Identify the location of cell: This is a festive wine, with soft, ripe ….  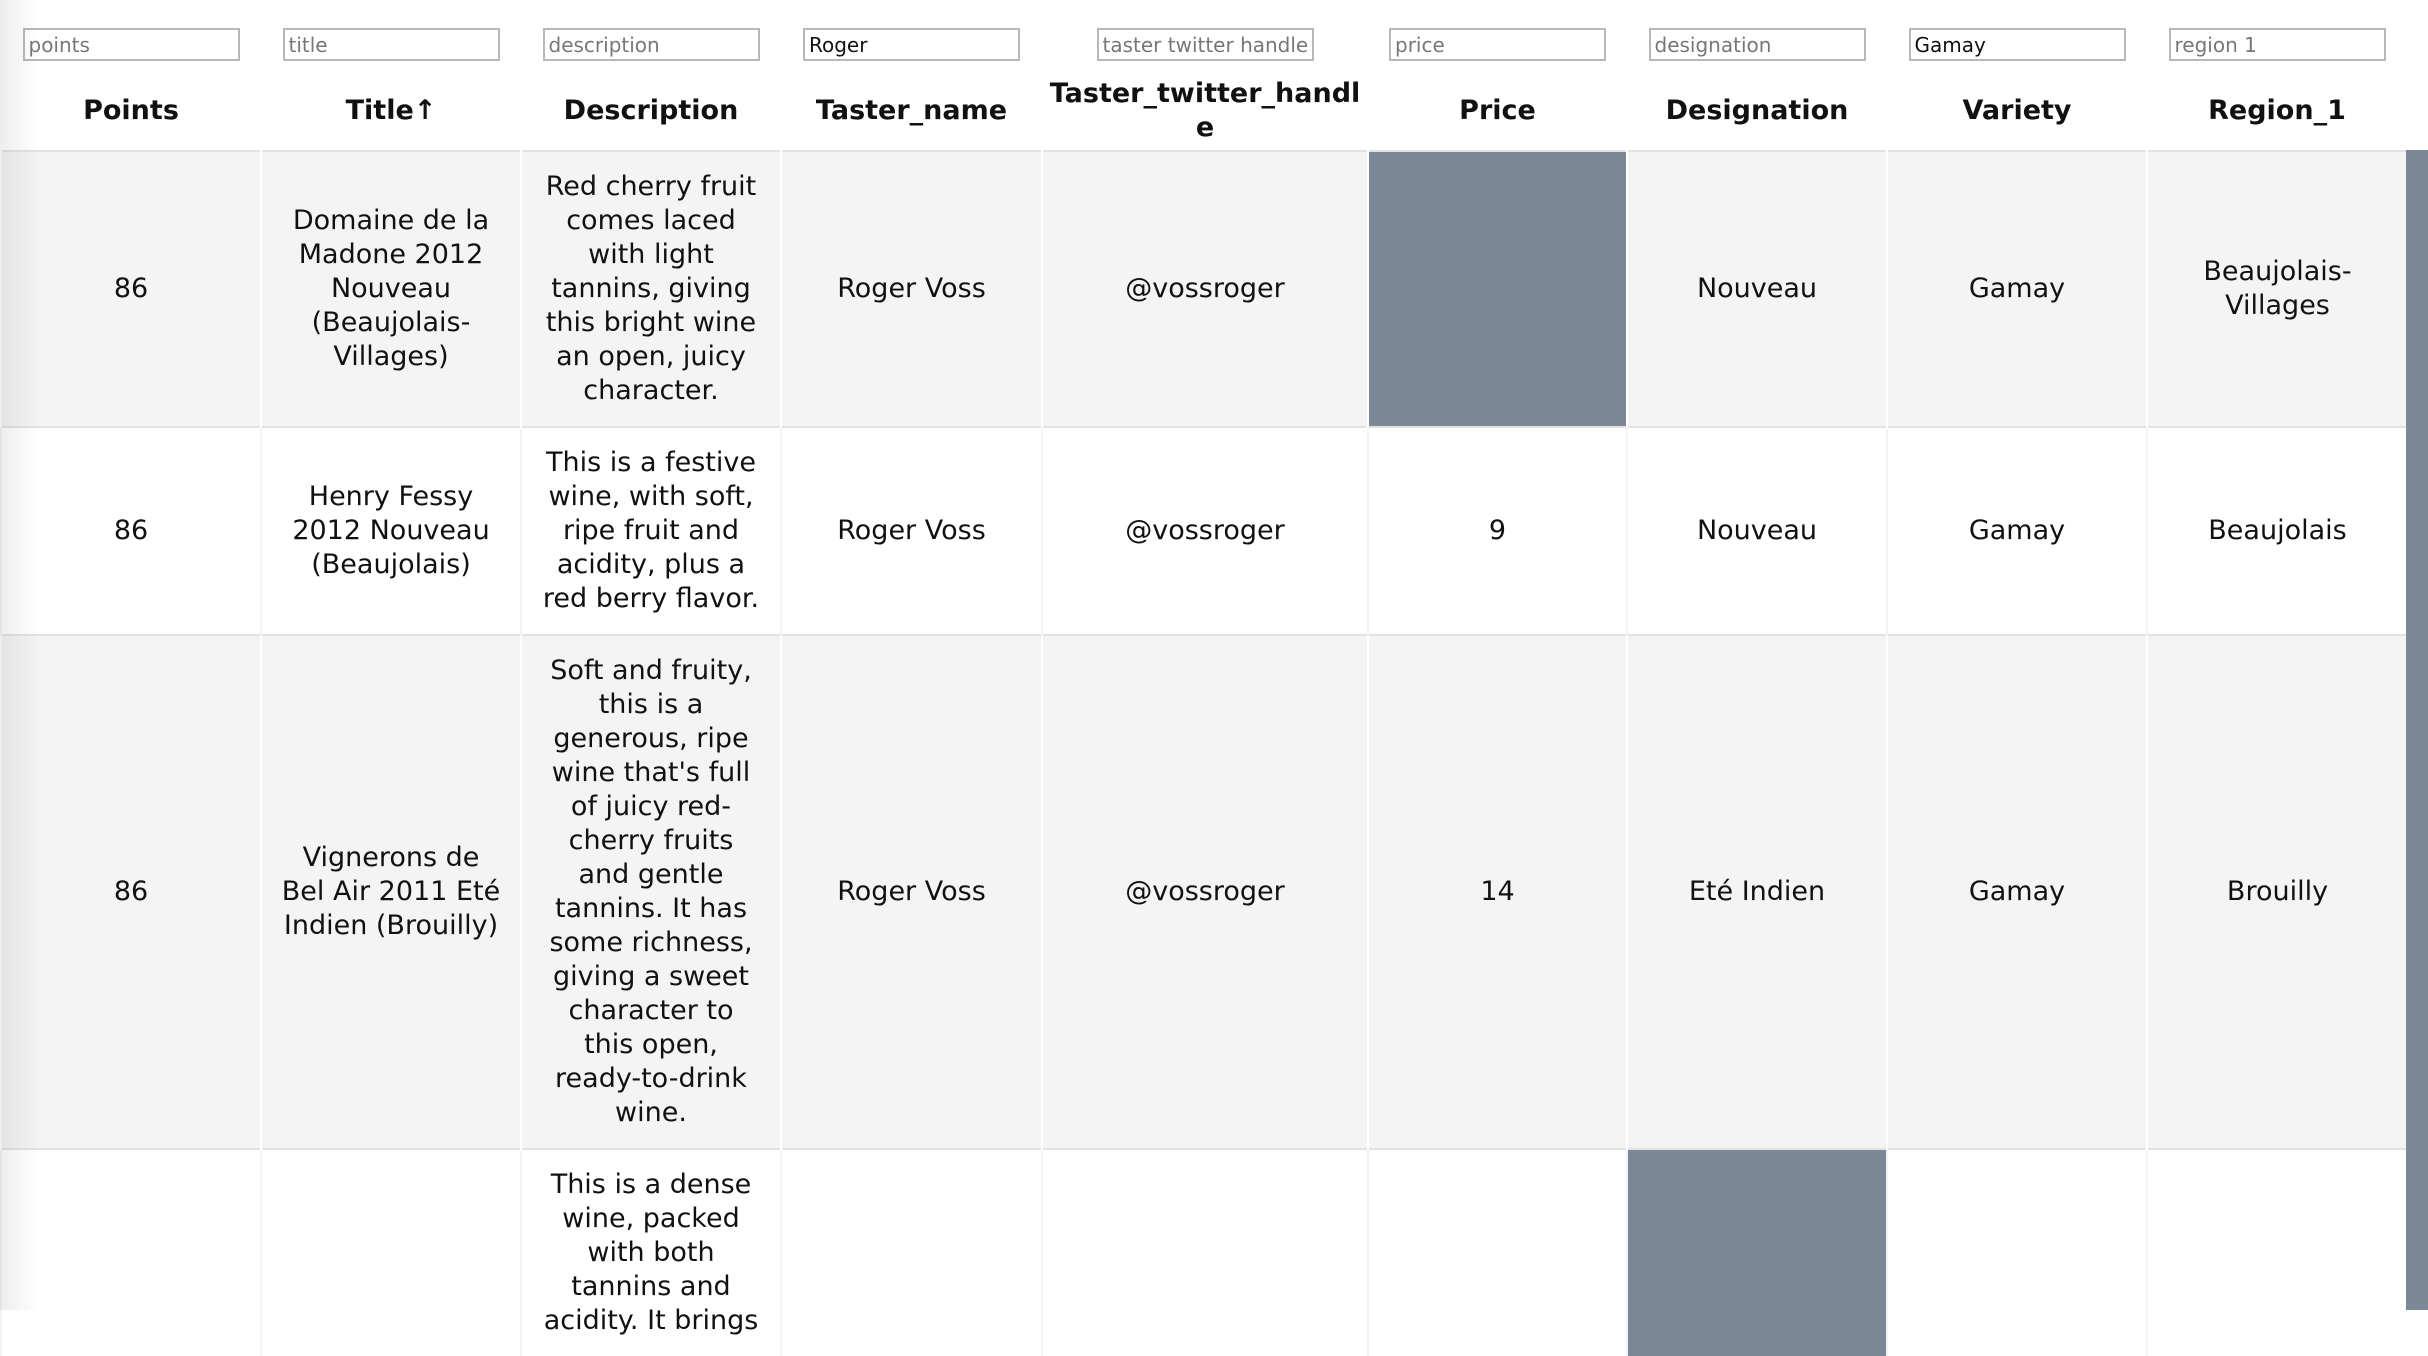
(650, 531).